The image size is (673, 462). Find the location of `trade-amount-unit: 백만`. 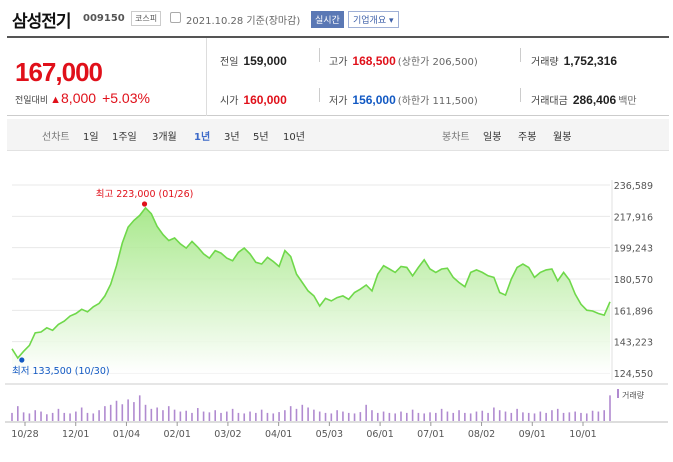

trade-amount-unit: 백만 is located at coordinates (627, 101).